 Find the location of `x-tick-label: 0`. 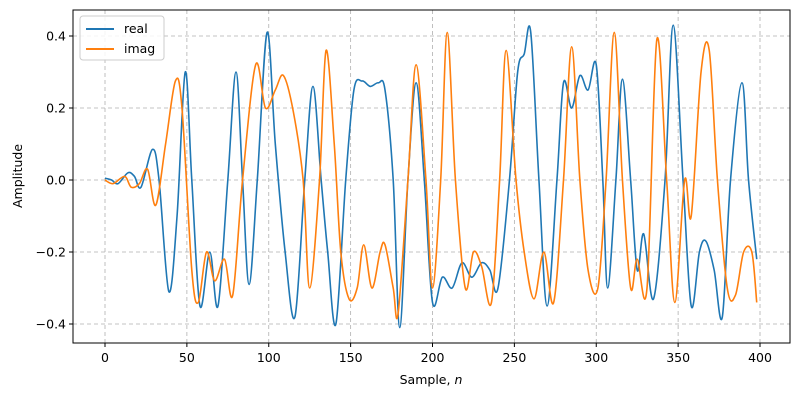

x-tick-label: 0 is located at coordinates (105, 357).